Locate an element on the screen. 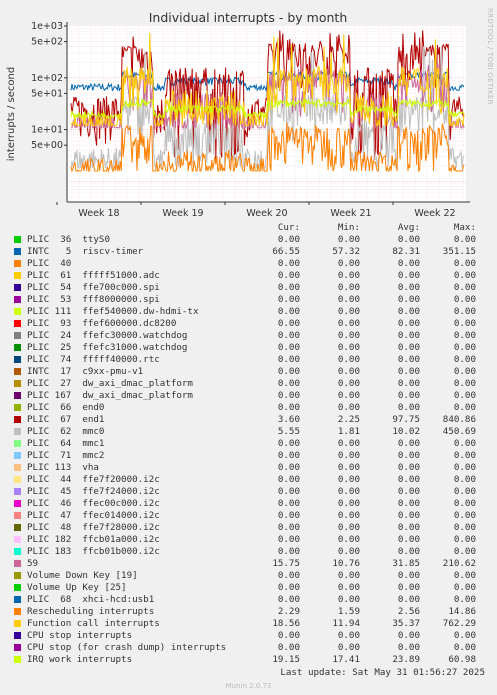  legend-row: Volume Down Key [19] 0.00 0.00 0.00 0.00 is located at coordinates (253, 576).